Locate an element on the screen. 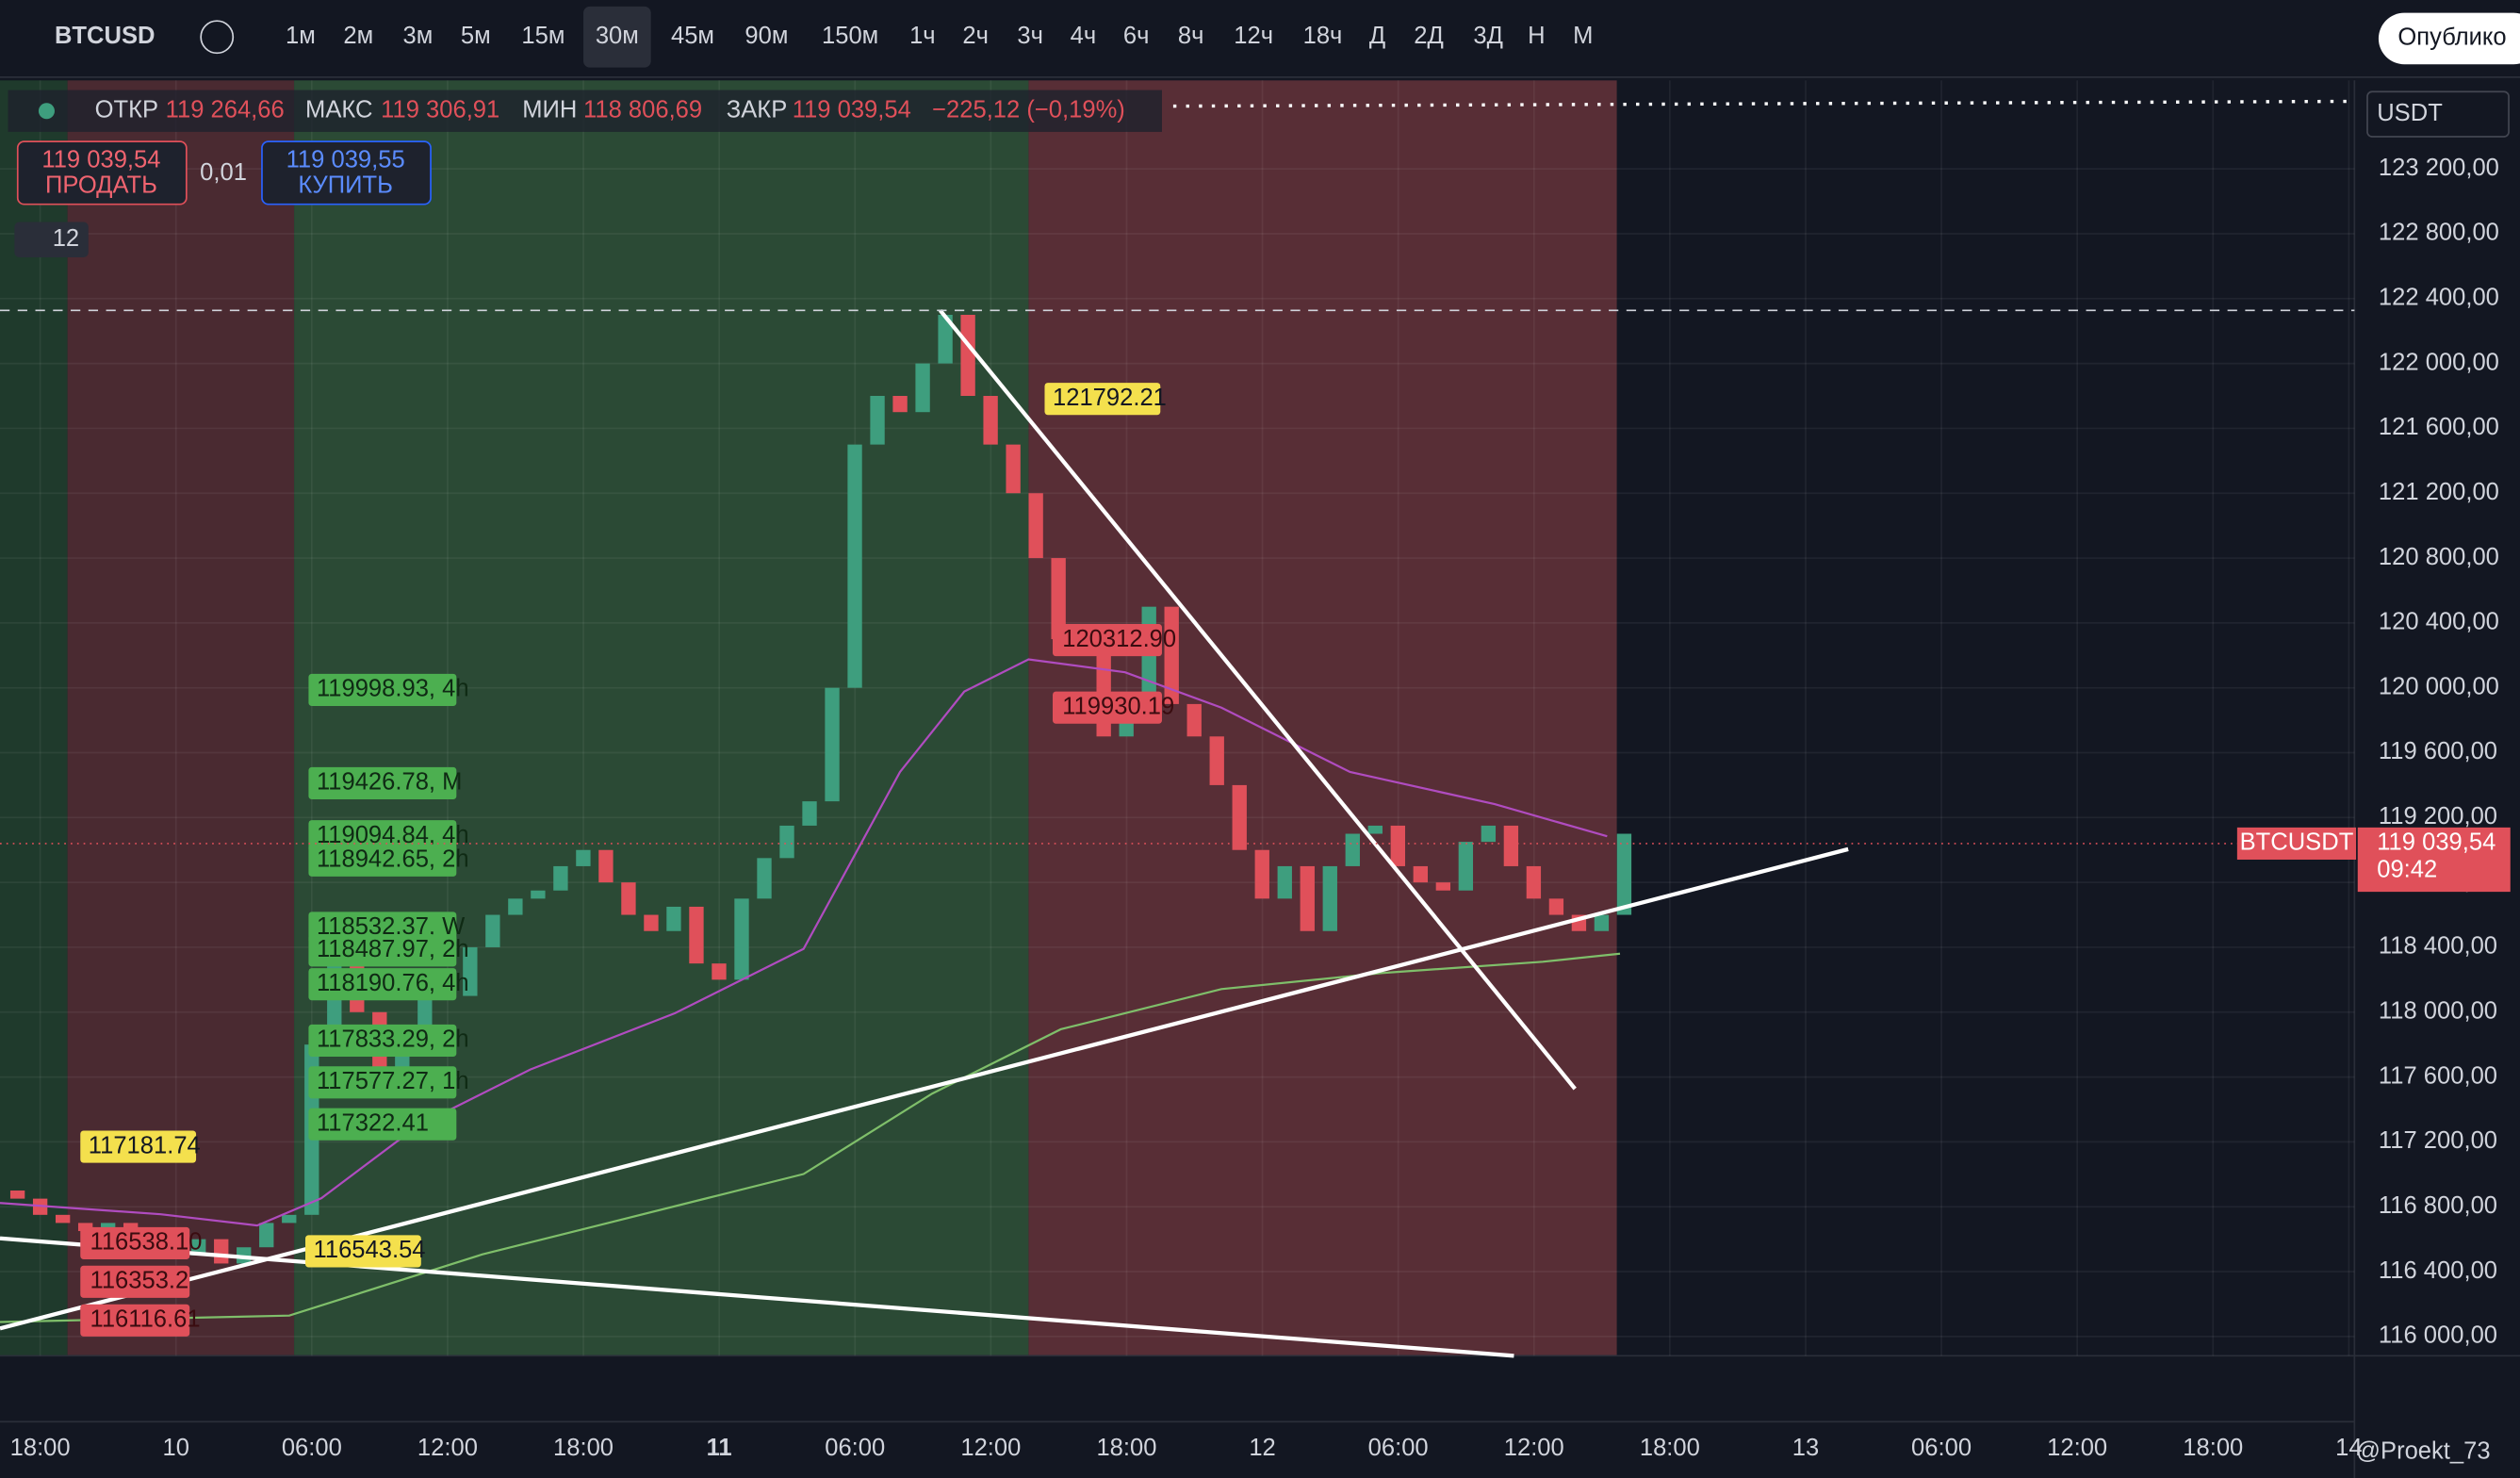 Image resolution: width=2520 pixels, height=1478 pixels. green-label-text: 117833.29, 2h is located at coordinates (393, 1039).